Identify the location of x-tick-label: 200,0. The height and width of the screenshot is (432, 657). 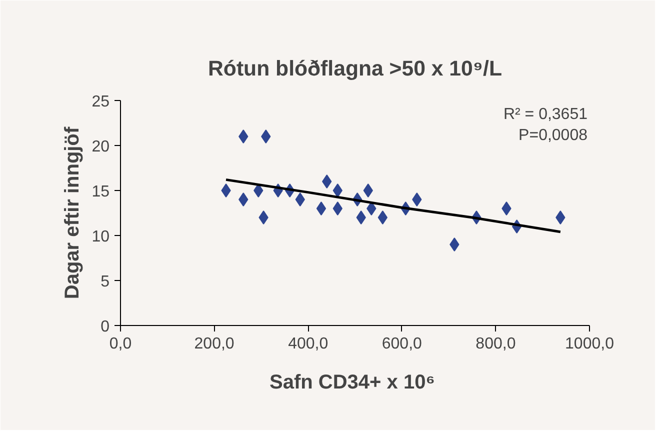
(214, 344).